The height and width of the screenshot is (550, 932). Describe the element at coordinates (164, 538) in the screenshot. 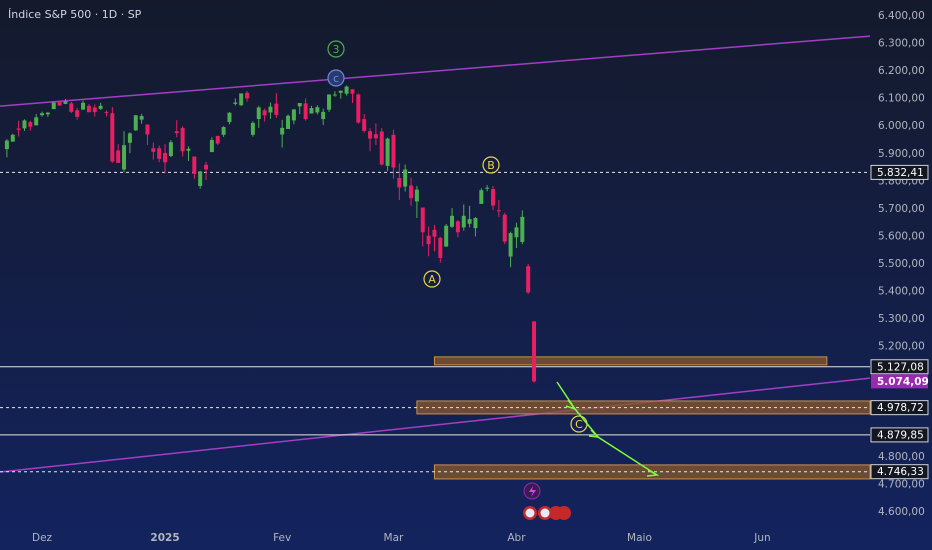

I see `x-tick-label: 2025` at that location.